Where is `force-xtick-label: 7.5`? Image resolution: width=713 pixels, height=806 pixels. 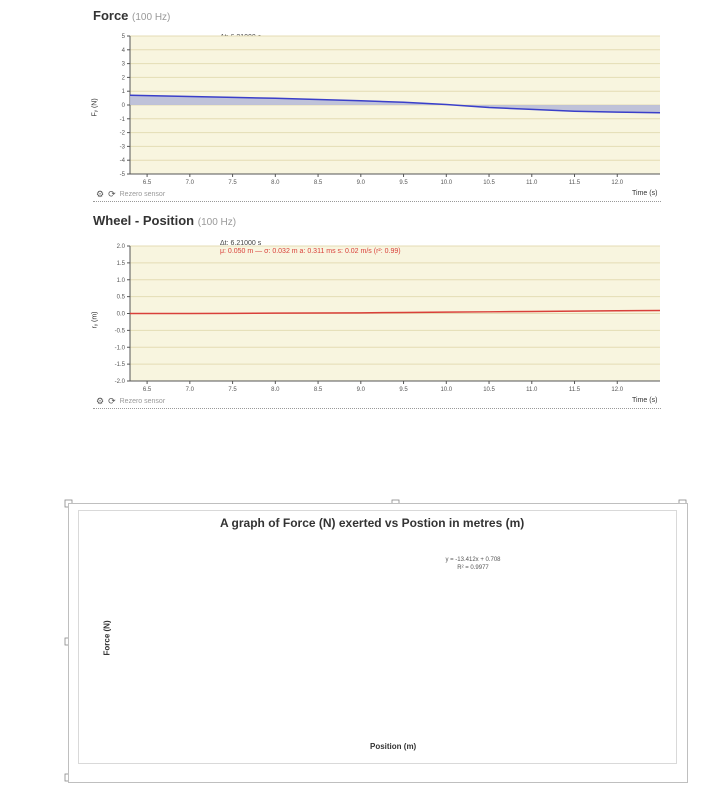
force-xtick-label: 7.5 is located at coordinates (232, 183).